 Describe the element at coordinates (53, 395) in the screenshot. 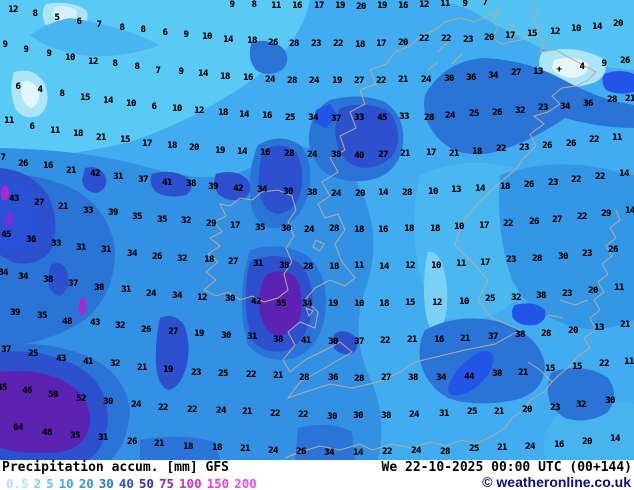

I see `grid-value: 58` at that location.